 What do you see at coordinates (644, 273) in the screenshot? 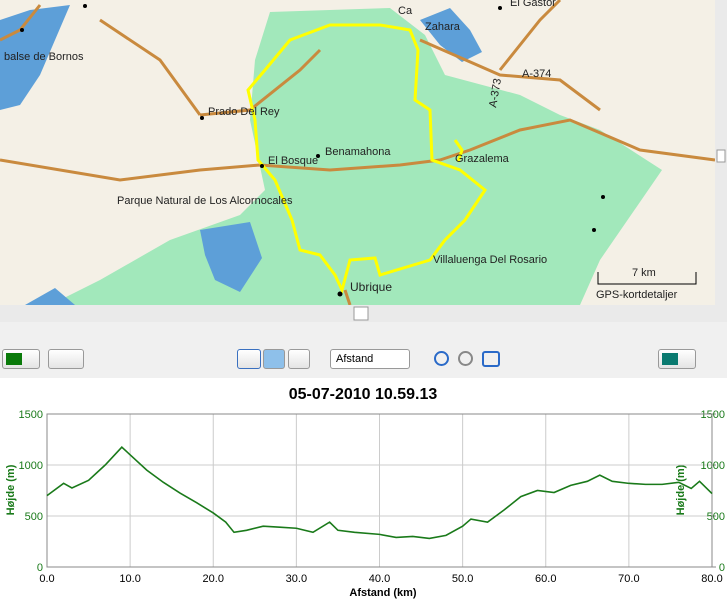
I see `scale-label: 7 km` at bounding box center [644, 273].